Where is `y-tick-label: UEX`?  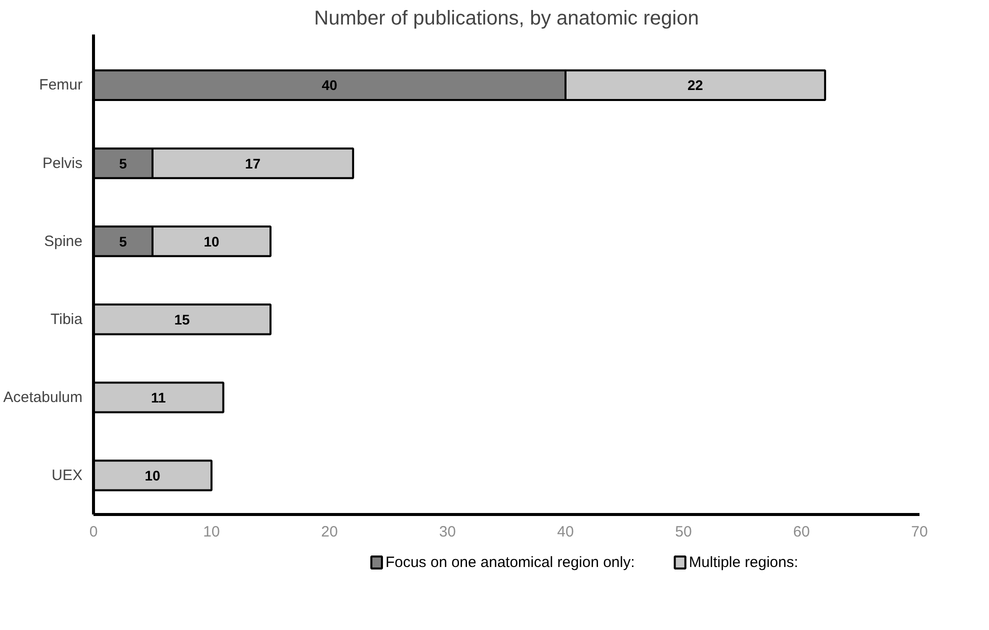
y-tick-label: UEX is located at coordinates (67, 475).